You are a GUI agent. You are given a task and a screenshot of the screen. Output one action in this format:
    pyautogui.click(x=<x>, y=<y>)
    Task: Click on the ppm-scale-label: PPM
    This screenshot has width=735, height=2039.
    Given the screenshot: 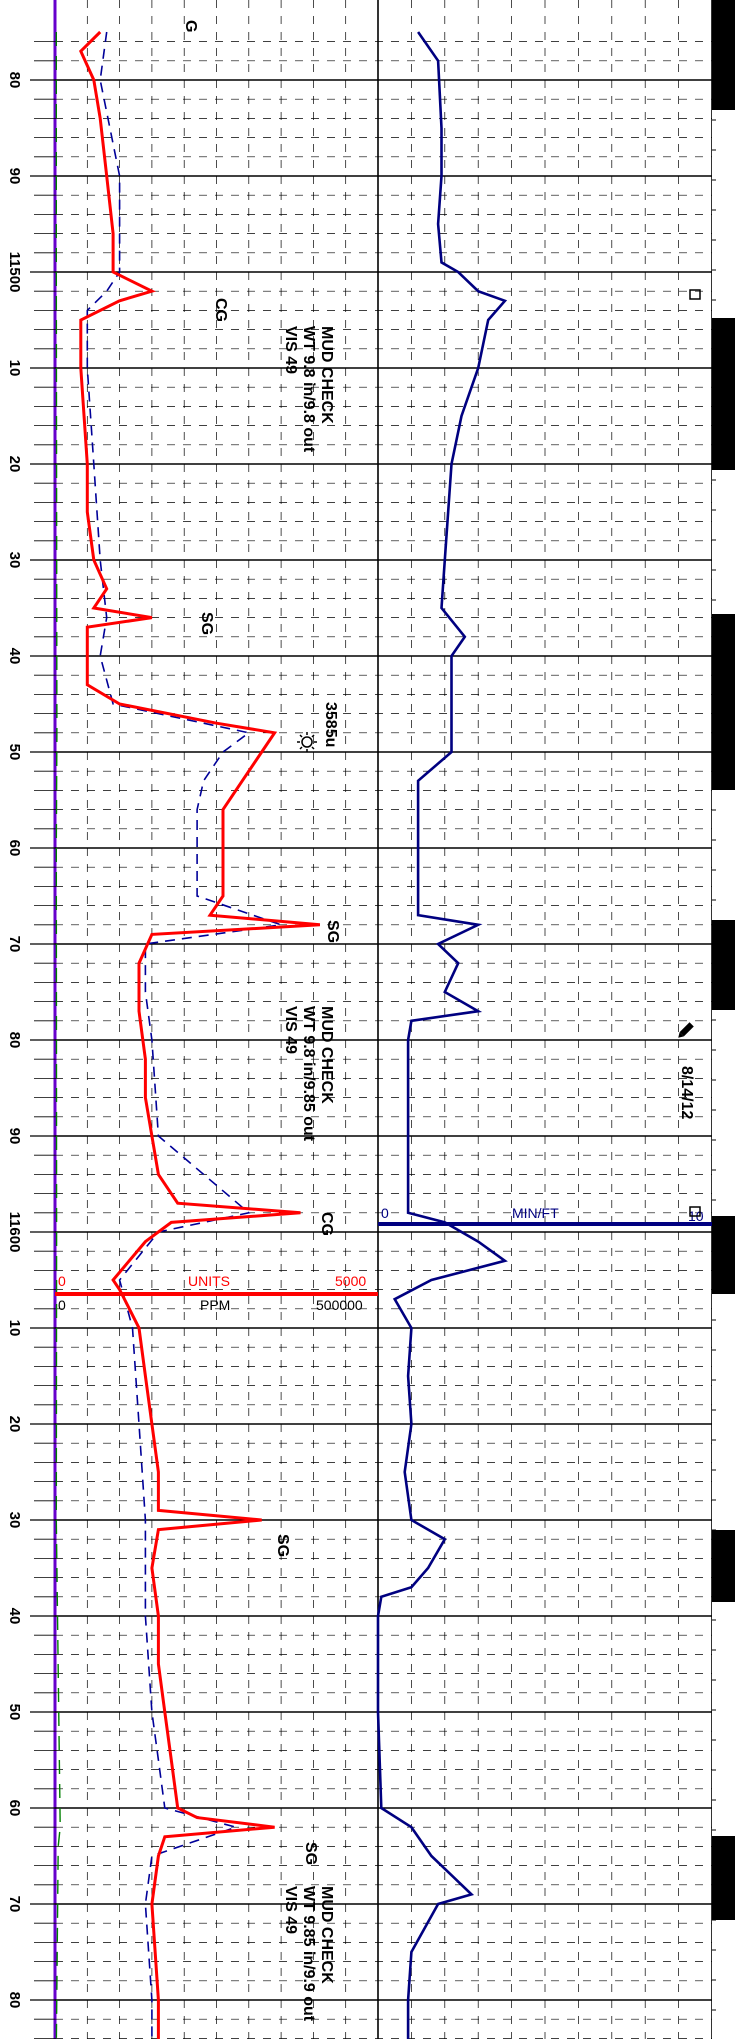 What is the action you would take?
    pyautogui.click(x=215, y=1305)
    